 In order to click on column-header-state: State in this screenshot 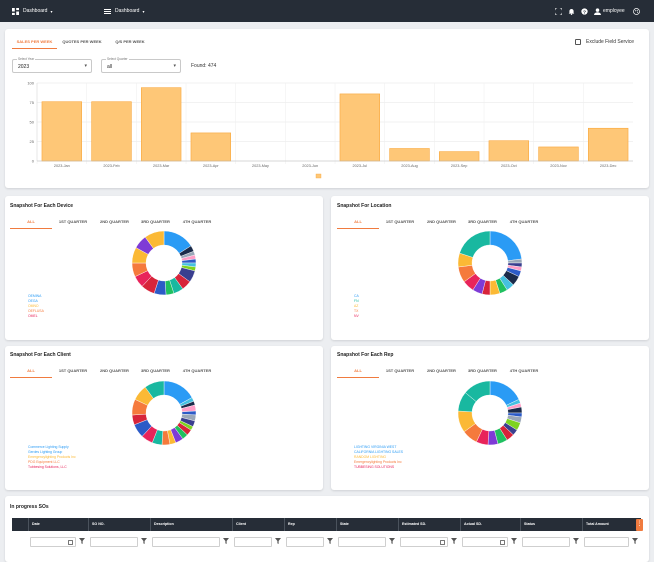, I will do `click(367, 524)`.